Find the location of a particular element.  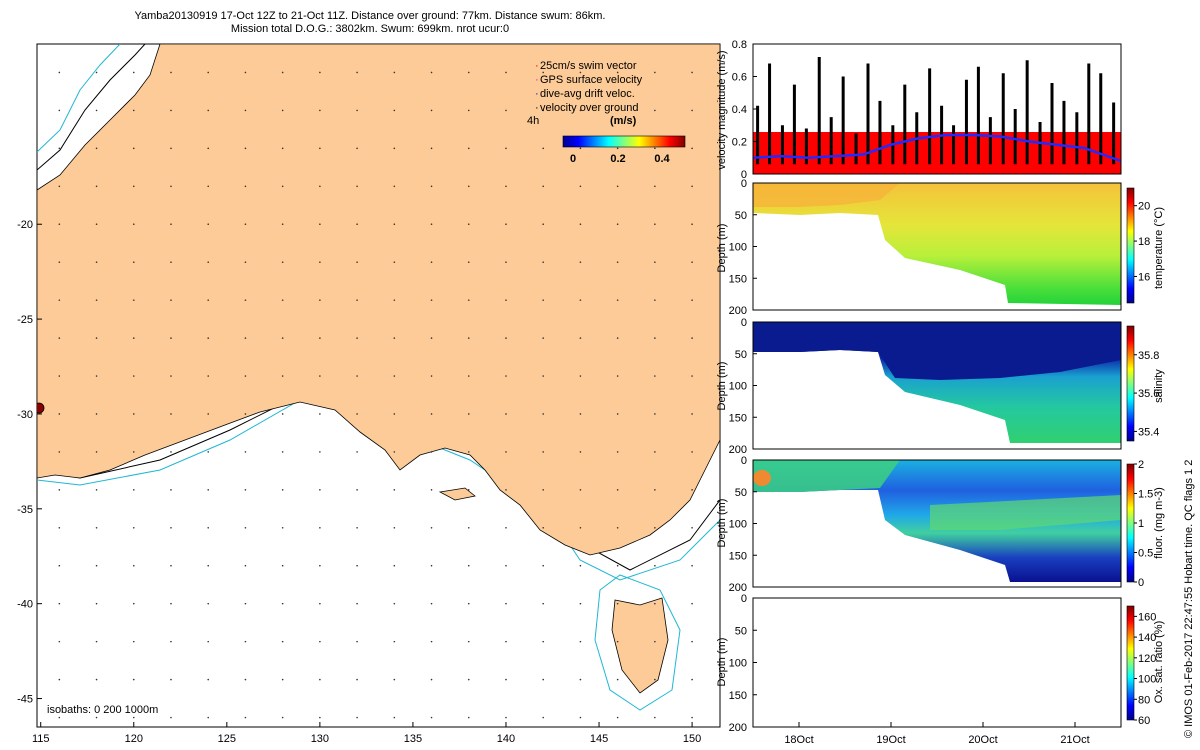

isobath-label: isobaths: 0 200 1000m is located at coordinates (102, 710).